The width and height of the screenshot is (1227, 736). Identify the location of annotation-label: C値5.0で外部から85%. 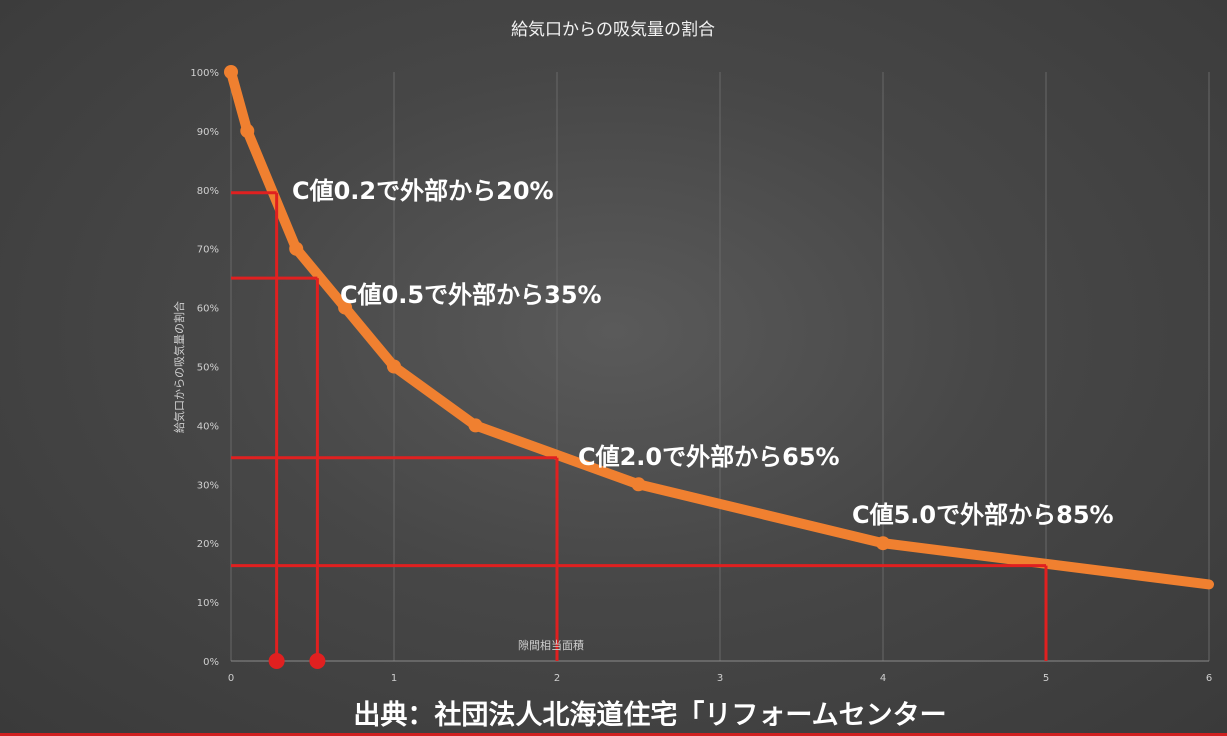
(983, 515).